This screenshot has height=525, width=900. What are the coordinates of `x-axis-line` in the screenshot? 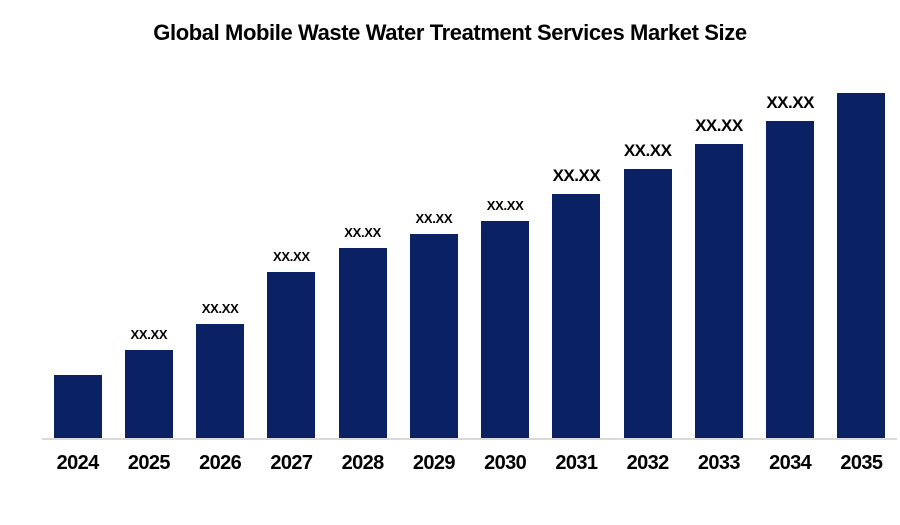 It's located at (469, 439).